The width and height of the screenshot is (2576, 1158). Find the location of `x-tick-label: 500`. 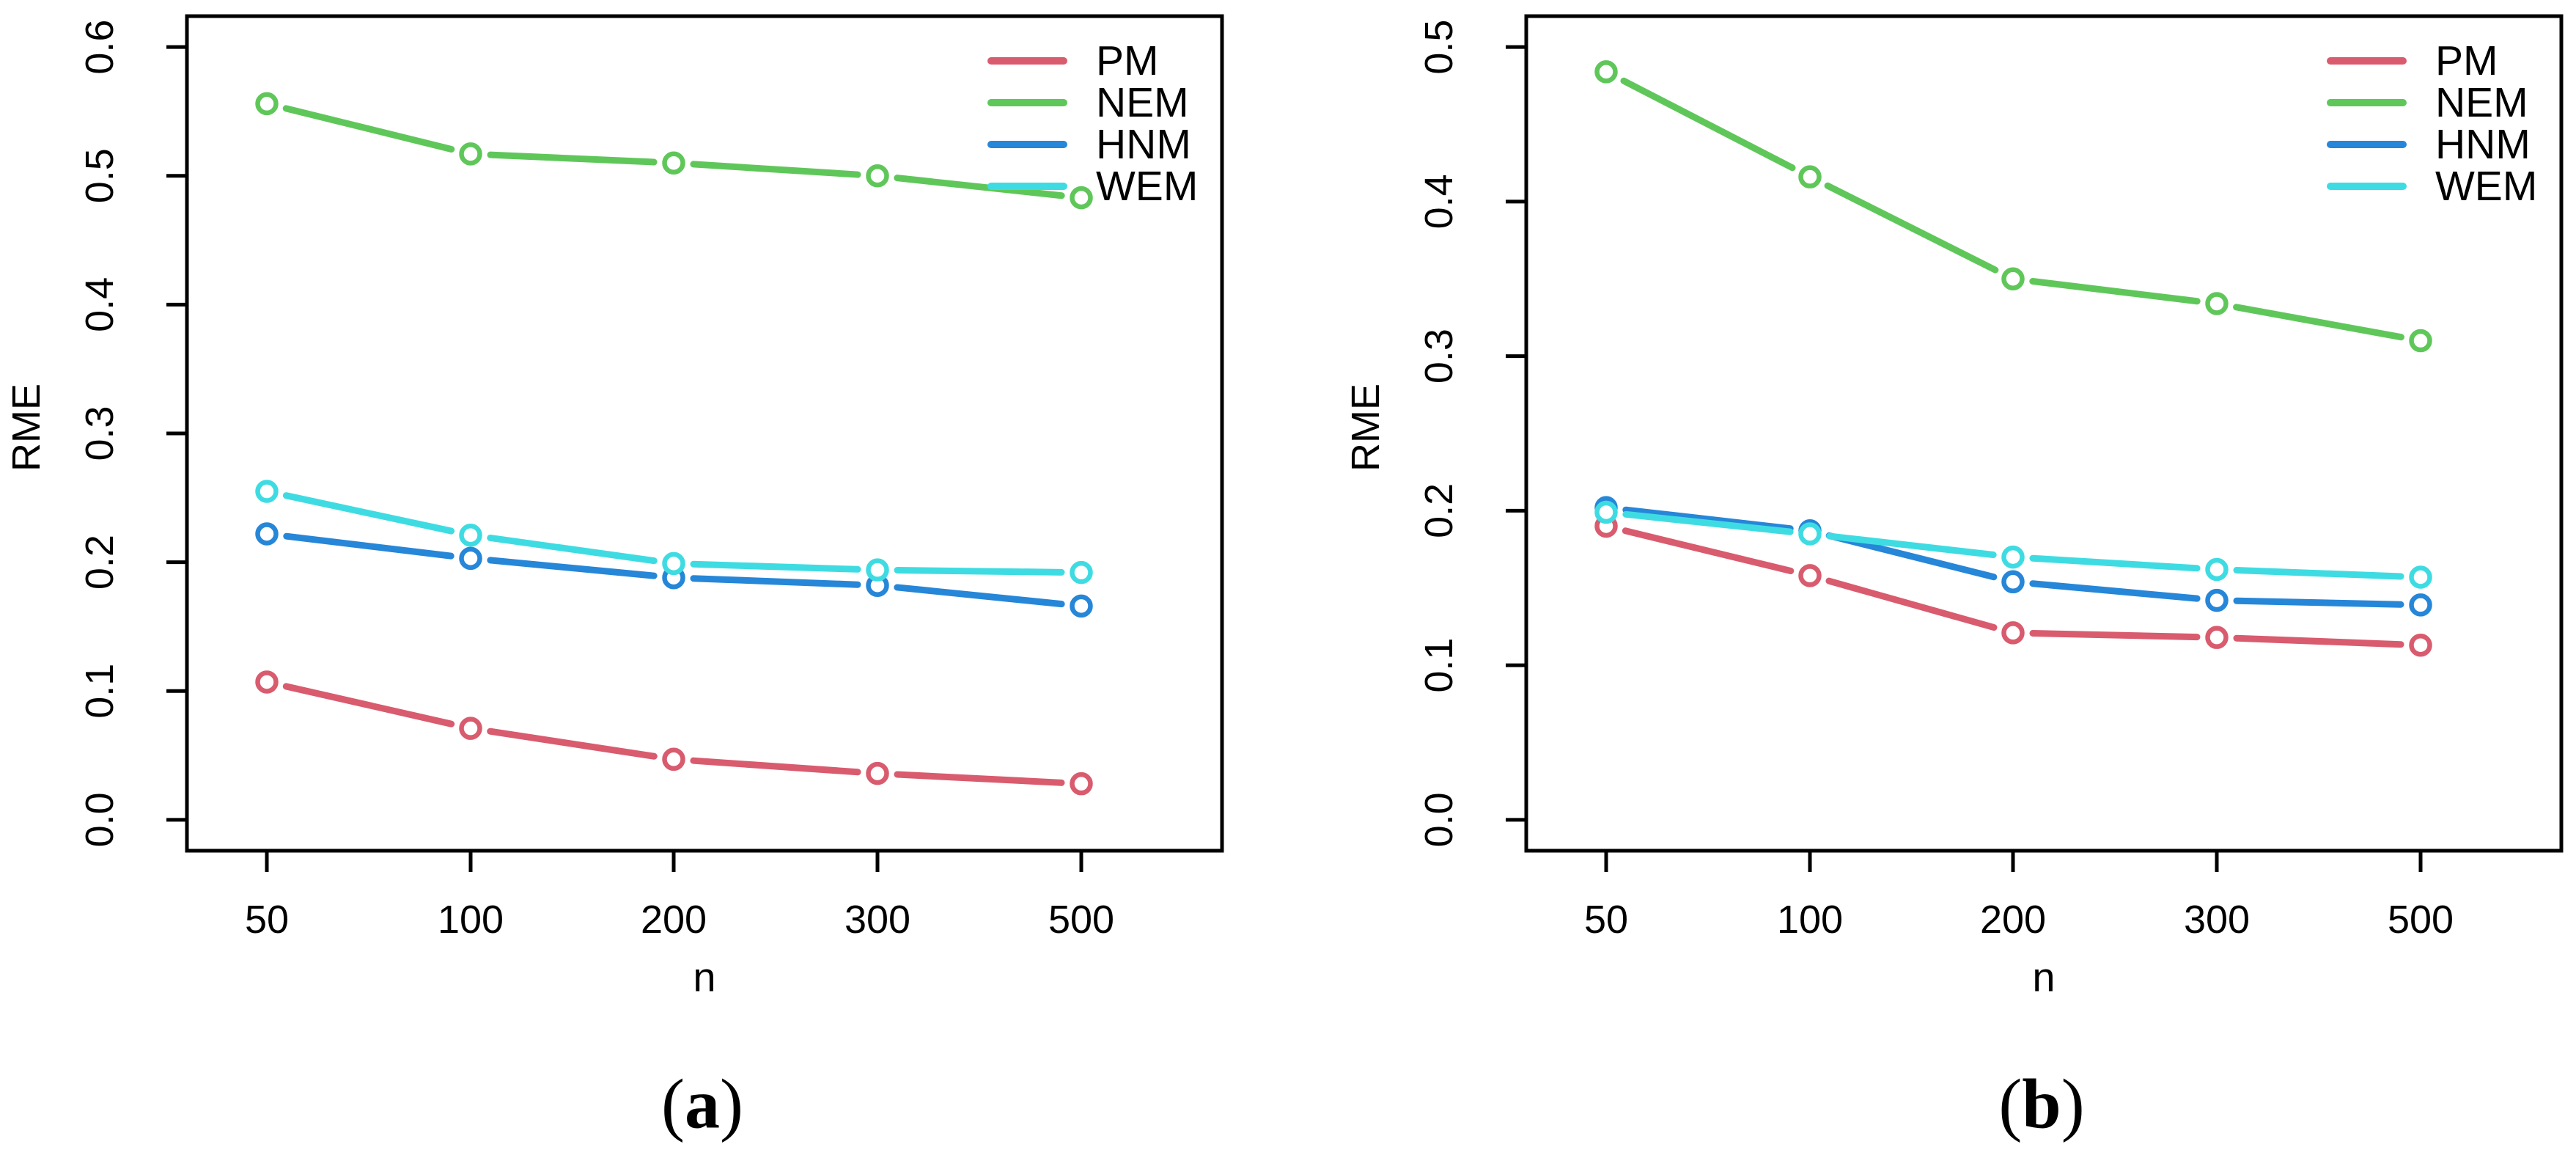

x-tick-label: 500 is located at coordinates (1081, 920).